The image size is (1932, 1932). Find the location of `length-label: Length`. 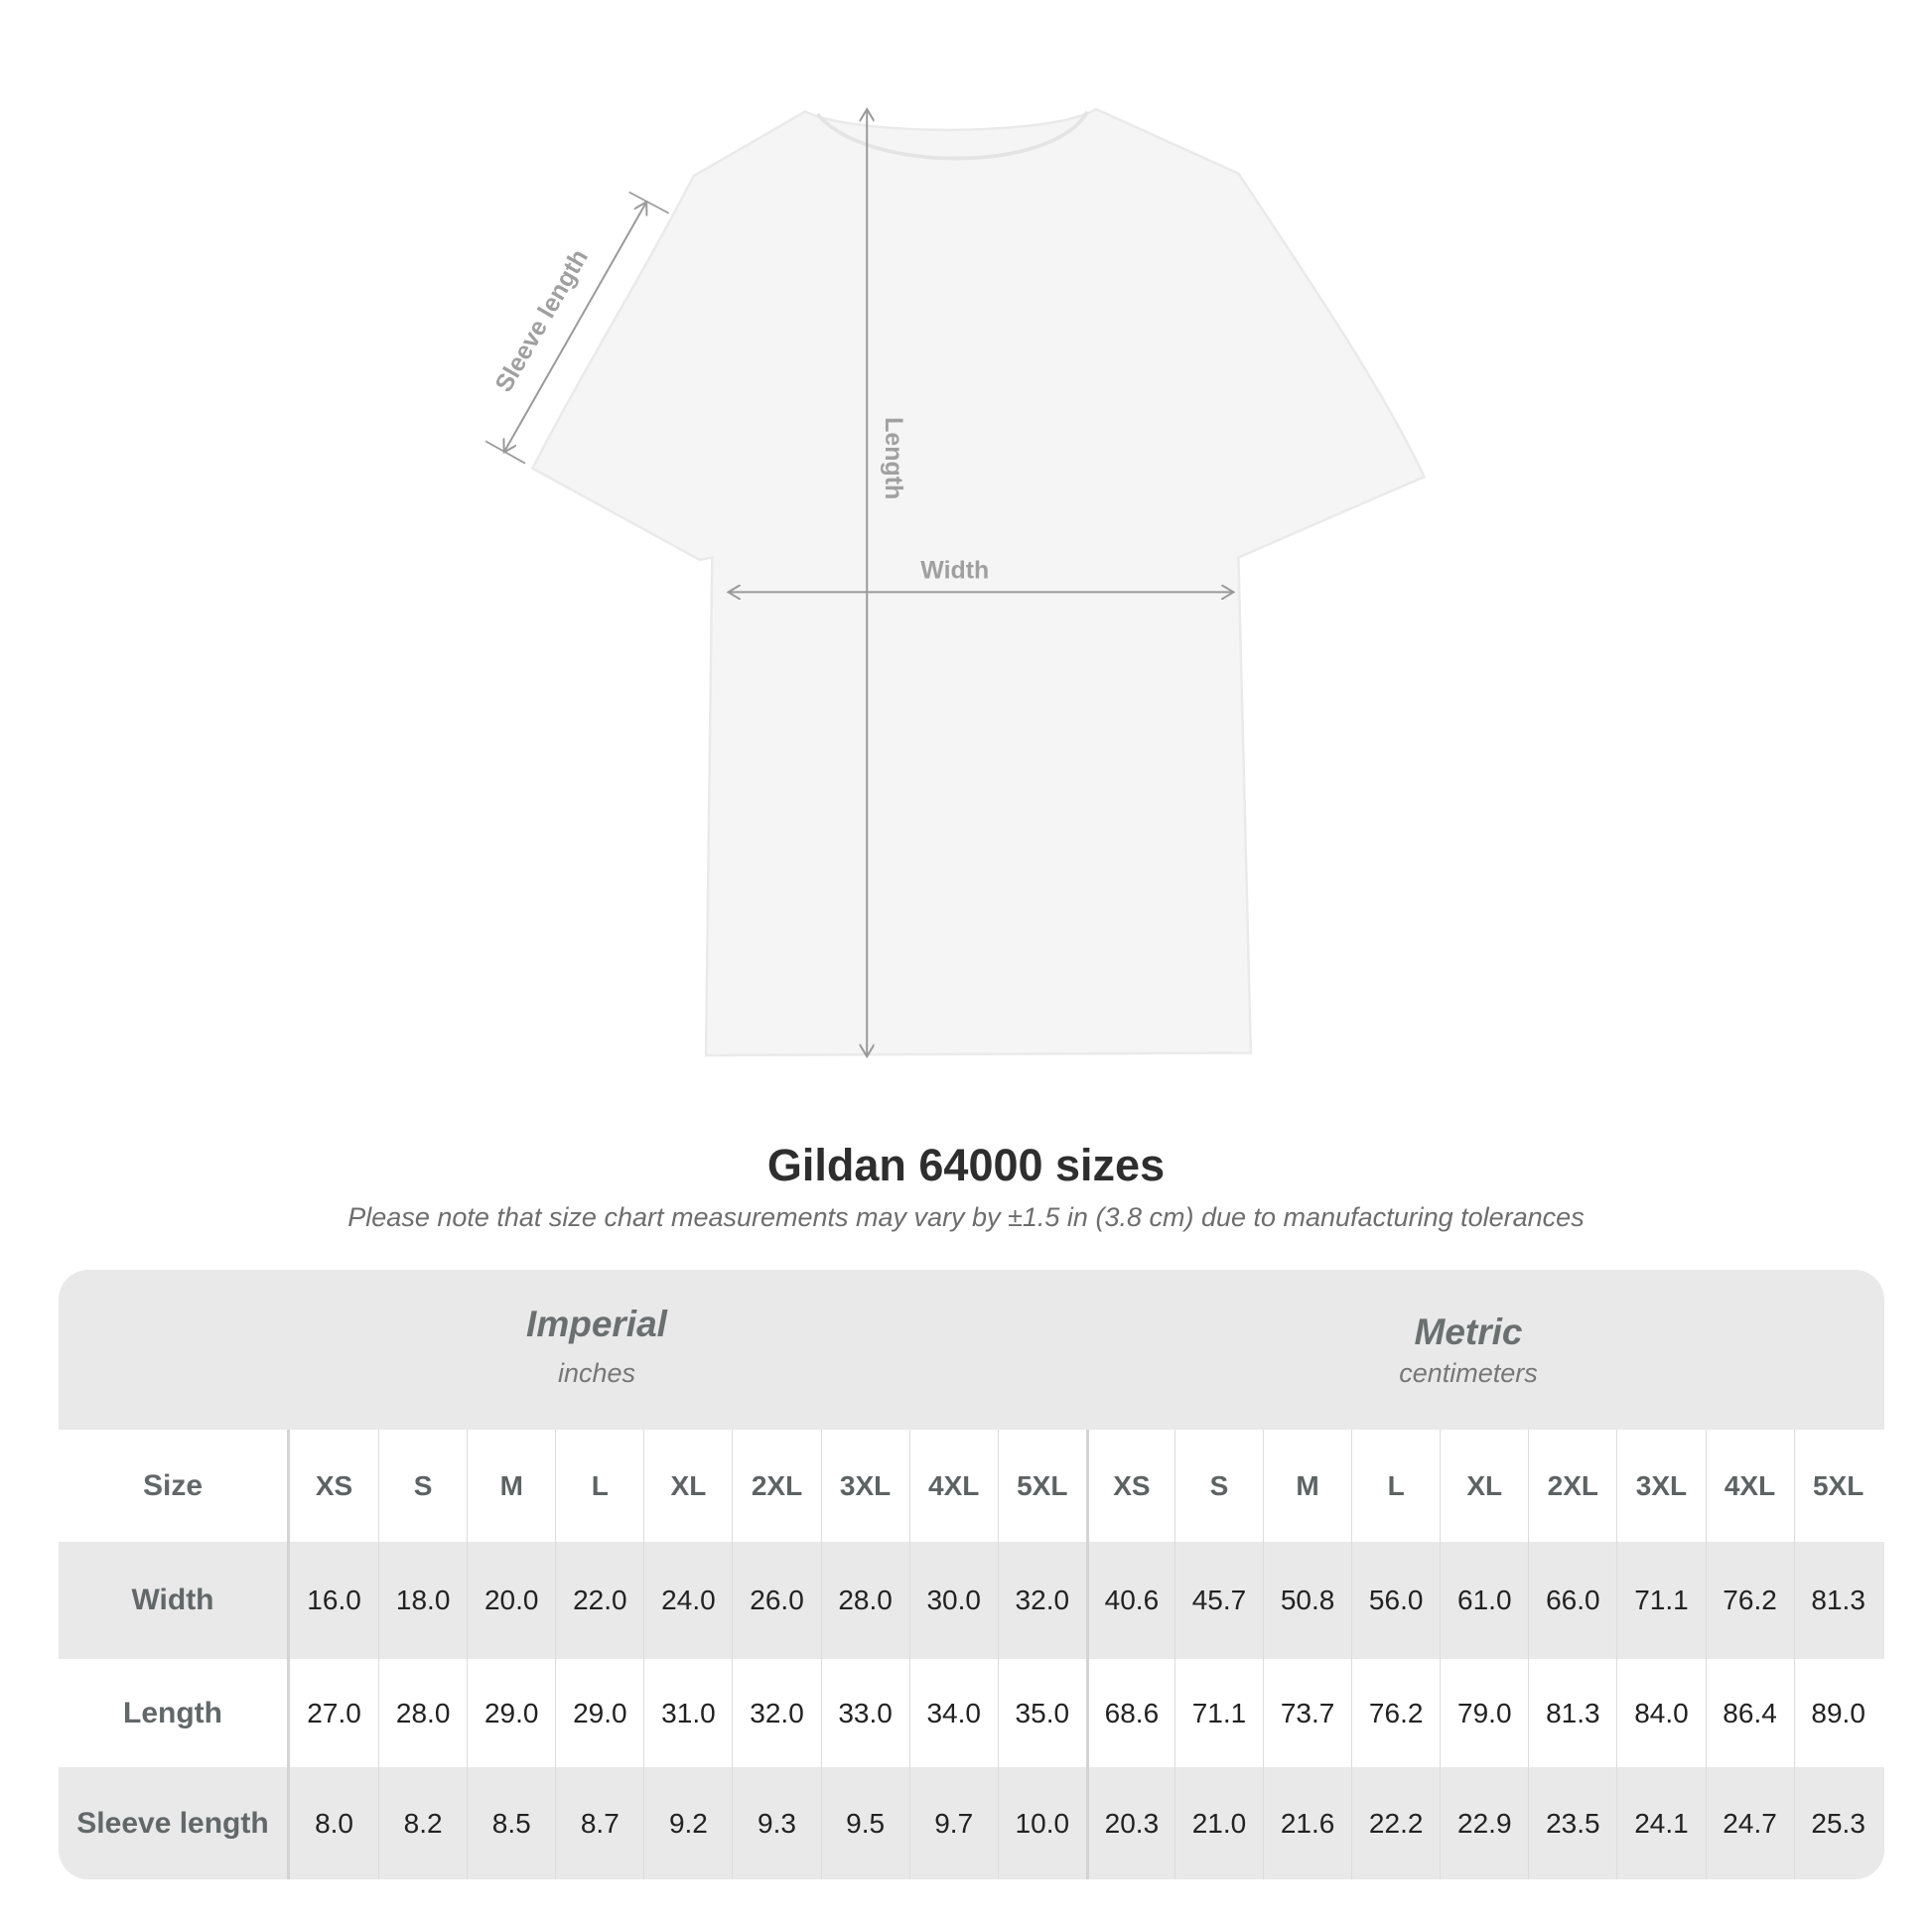

length-label: Length is located at coordinates (894, 458).